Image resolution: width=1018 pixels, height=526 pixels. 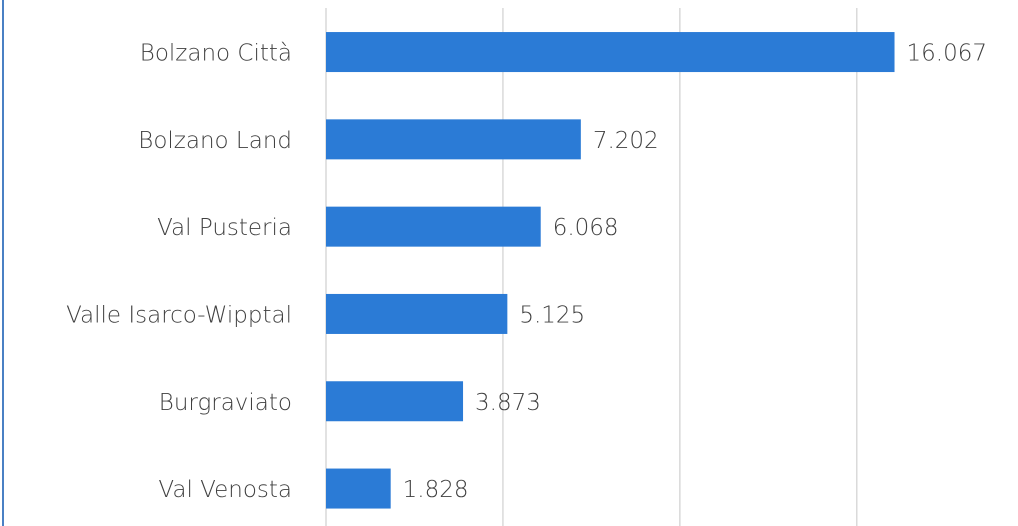 What do you see at coordinates (179, 315) in the screenshot?
I see `category-label: Valle Isarco-Wipptal` at bounding box center [179, 315].